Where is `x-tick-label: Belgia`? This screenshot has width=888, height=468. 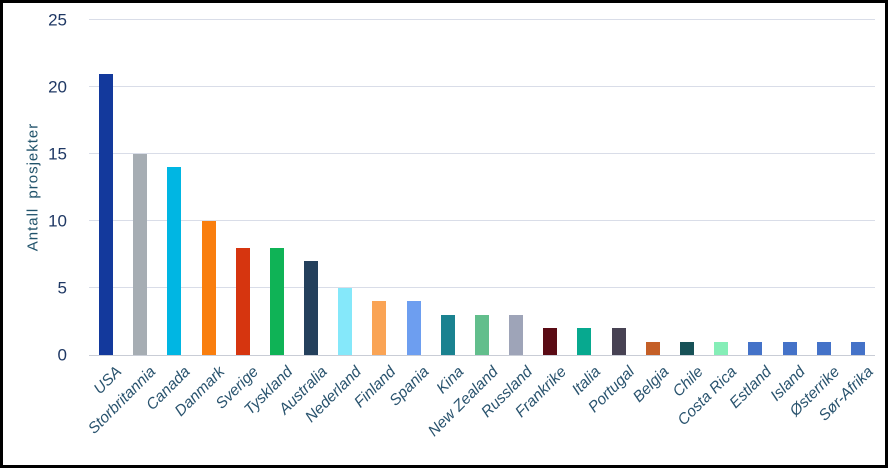
x-tick-label: Belgia is located at coordinates (651, 384).